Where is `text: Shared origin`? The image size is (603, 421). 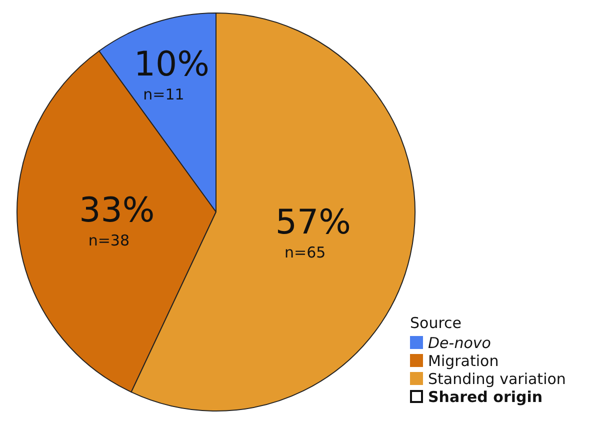 text: Shared origin is located at coordinates (485, 397).